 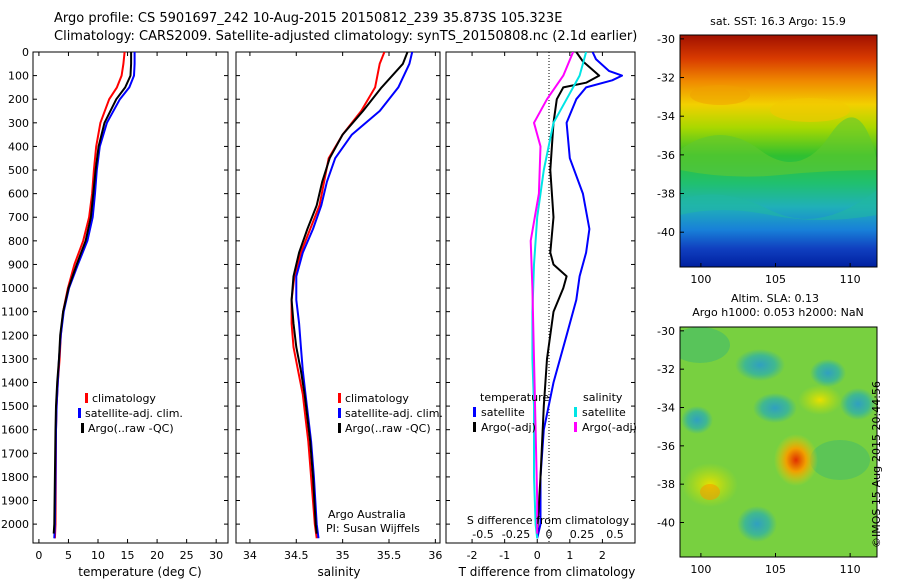 What do you see at coordinates (504, 555) in the screenshot?
I see `x-tick-label: -1` at bounding box center [504, 555].